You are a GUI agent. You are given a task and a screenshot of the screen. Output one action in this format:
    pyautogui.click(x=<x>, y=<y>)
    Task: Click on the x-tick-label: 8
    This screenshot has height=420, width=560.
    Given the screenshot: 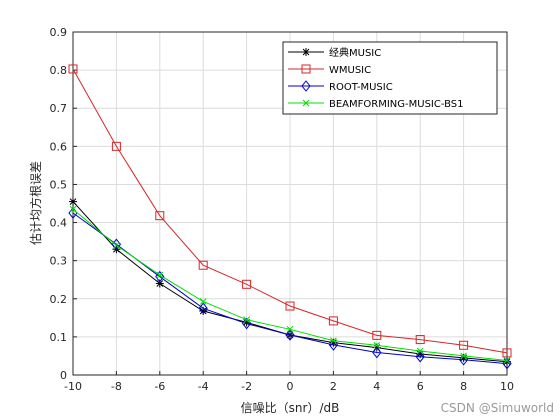 What is the action you would take?
    pyautogui.click(x=463, y=386)
    